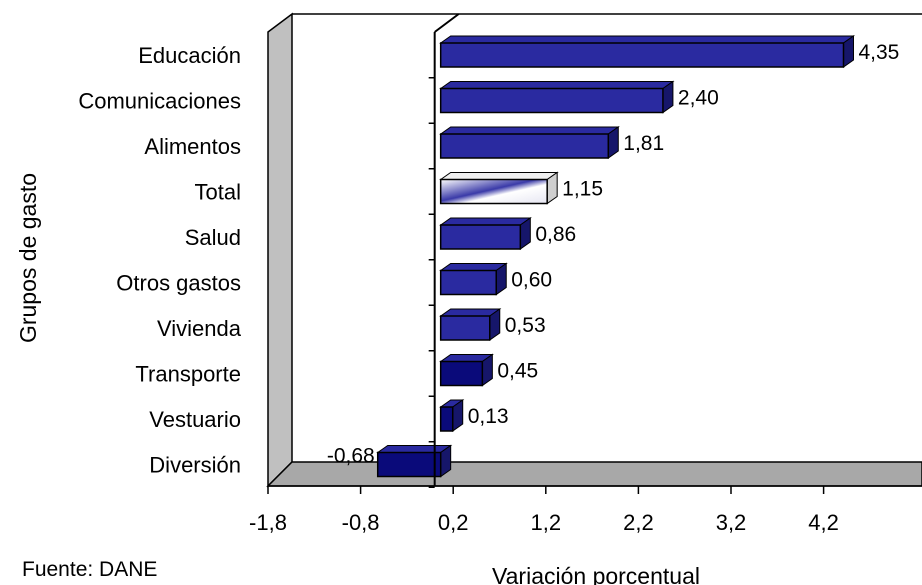 The image size is (922, 585). What do you see at coordinates (546, 522) in the screenshot?
I see `x-tick-label: 1,2` at bounding box center [546, 522].